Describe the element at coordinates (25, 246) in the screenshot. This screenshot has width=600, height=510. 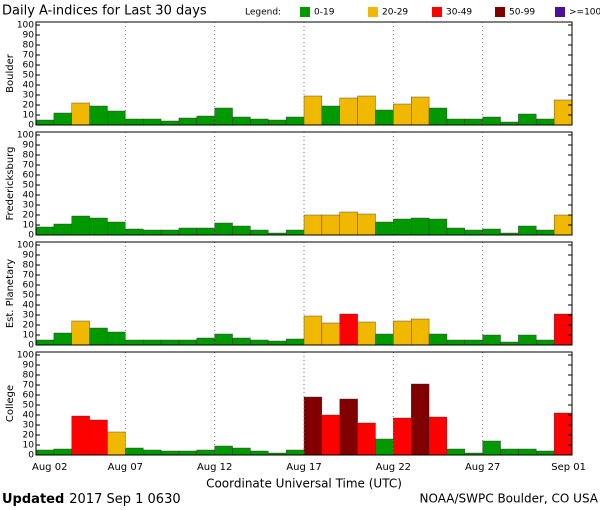
I see `y-tick-label: 100` at that location.